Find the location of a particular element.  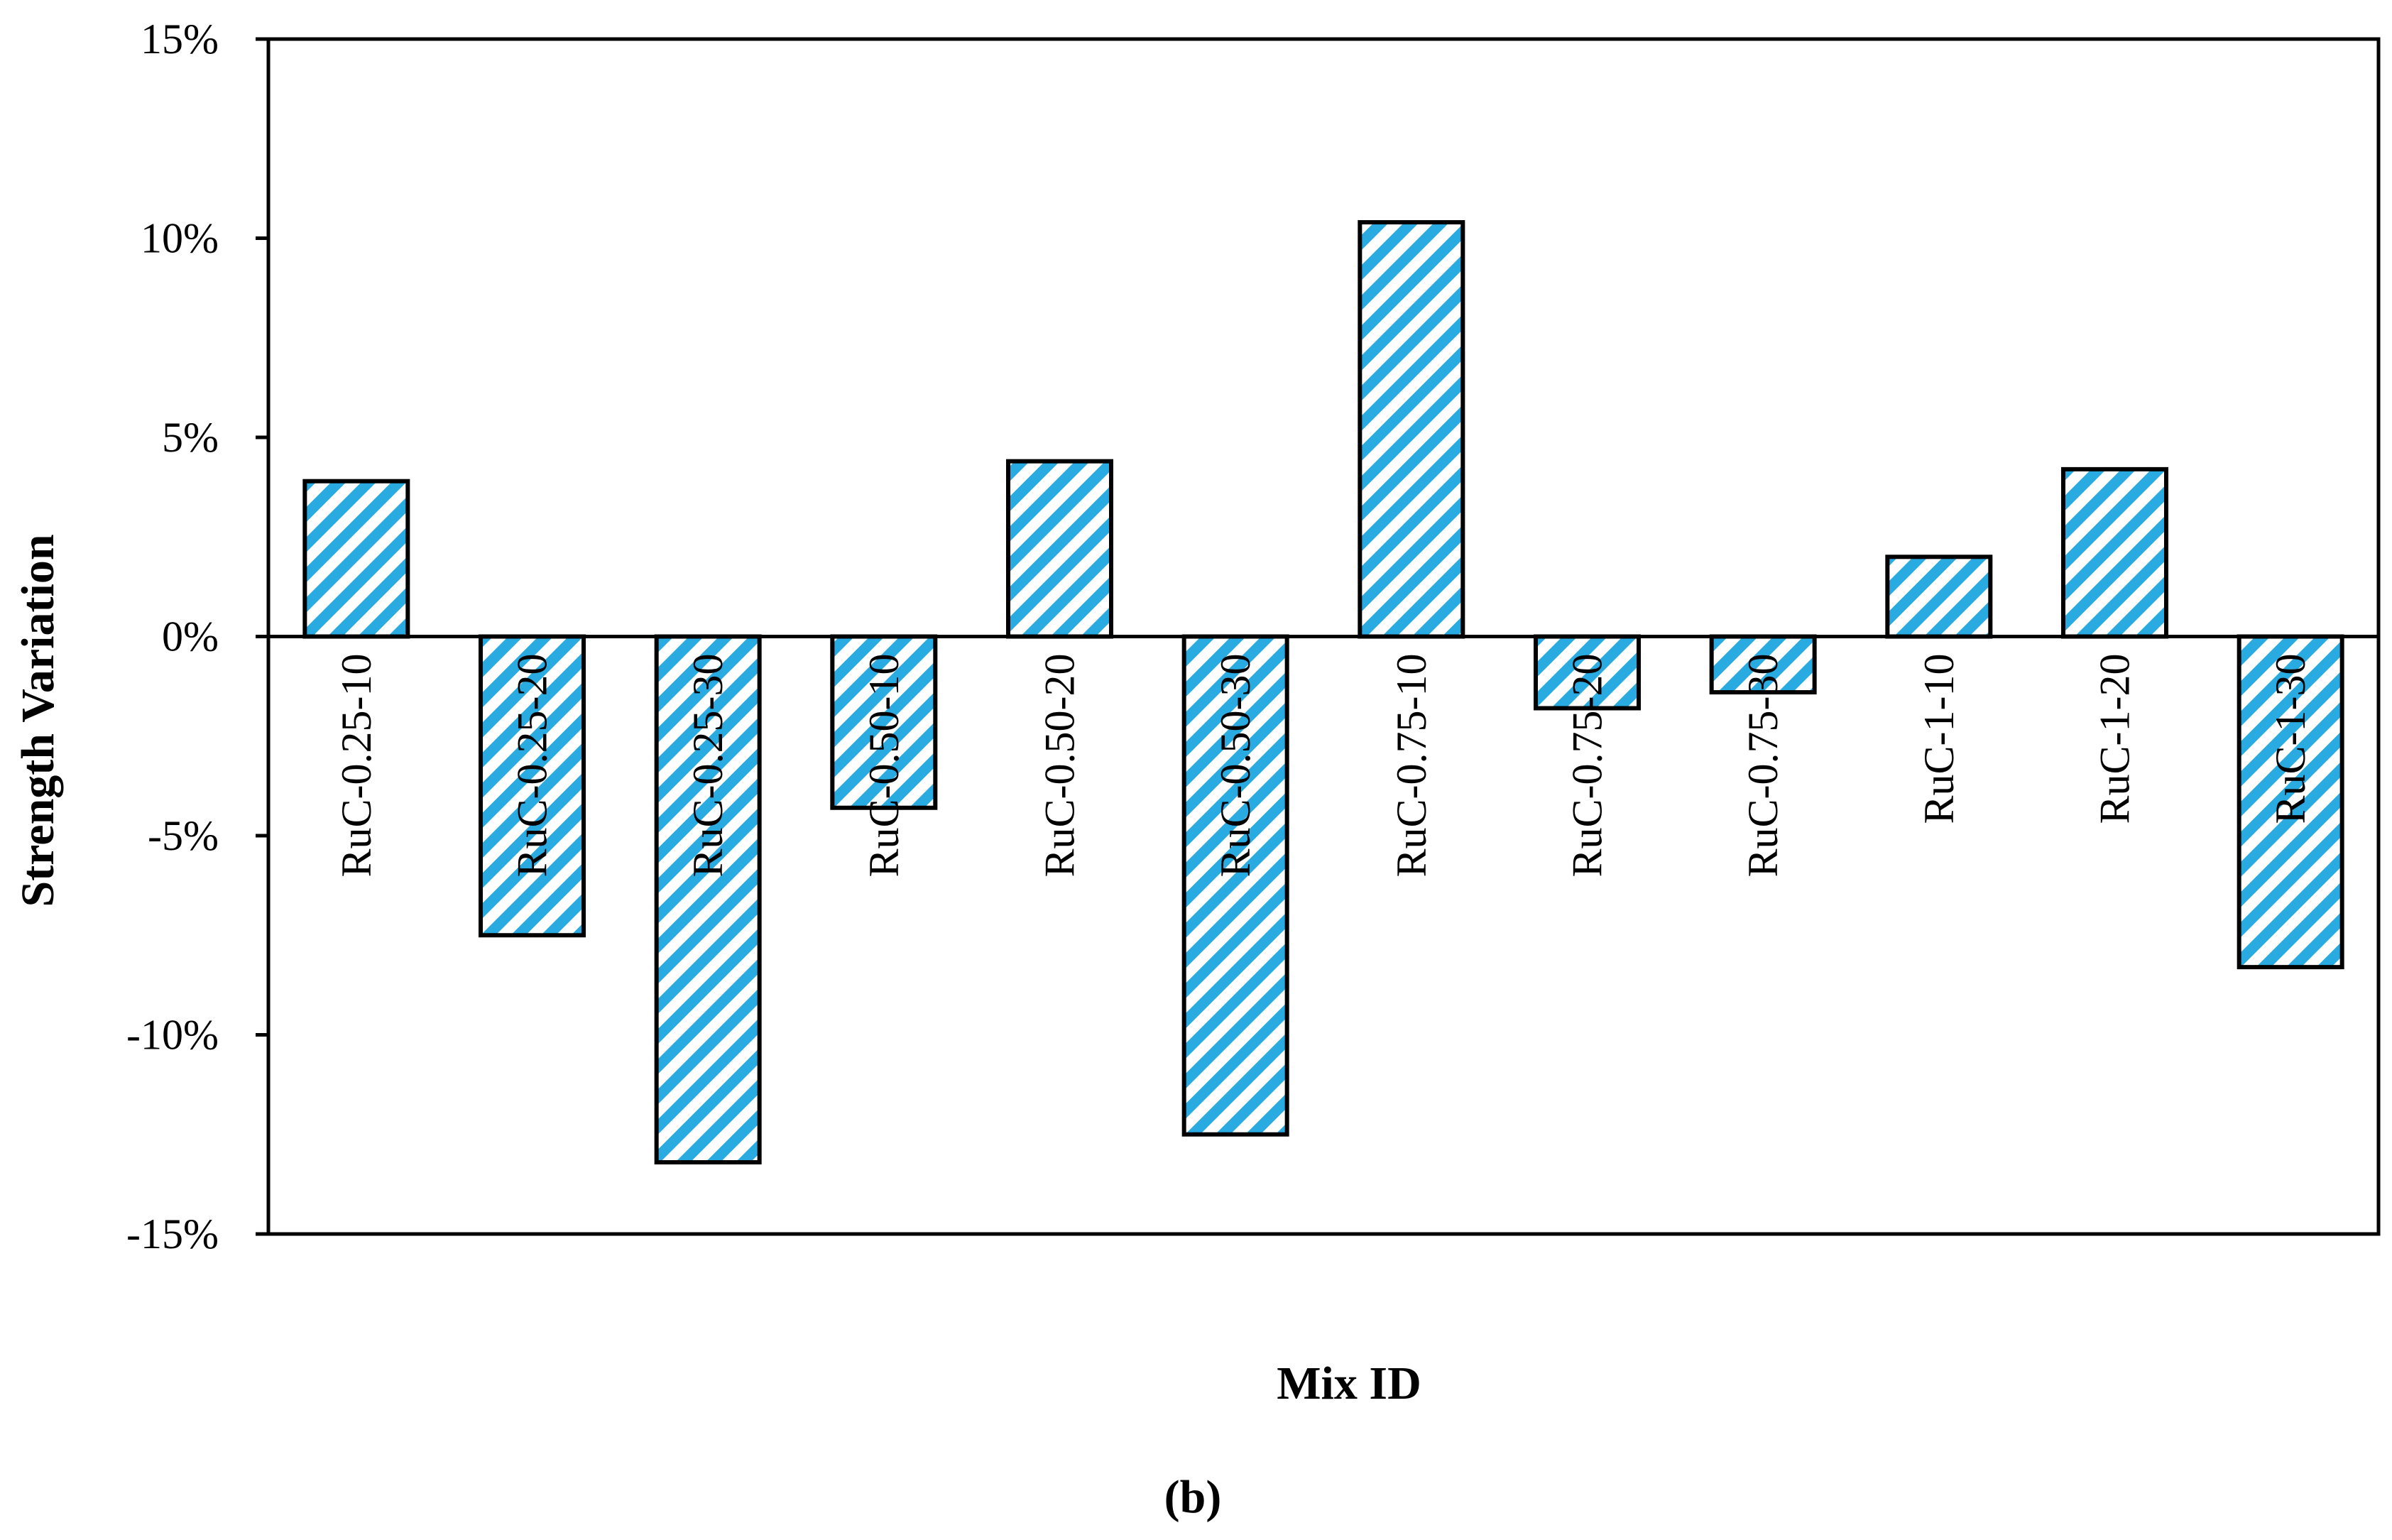

y-tick-label: -5% is located at coordinates (183, 835).